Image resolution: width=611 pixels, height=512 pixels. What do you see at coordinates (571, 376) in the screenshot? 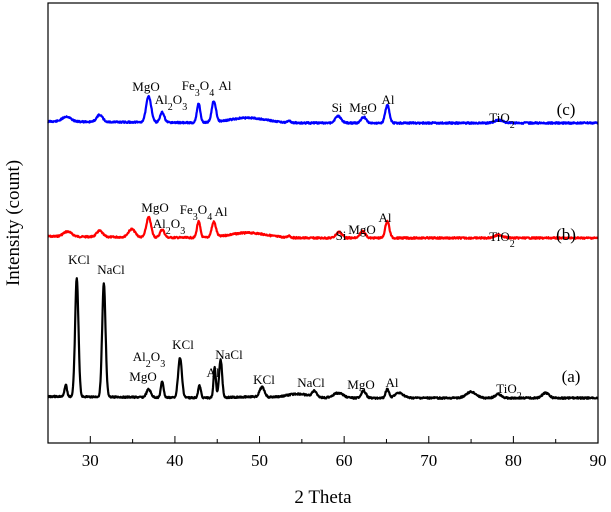
I see `series-label: (a)` at bounding box center [571, 376].